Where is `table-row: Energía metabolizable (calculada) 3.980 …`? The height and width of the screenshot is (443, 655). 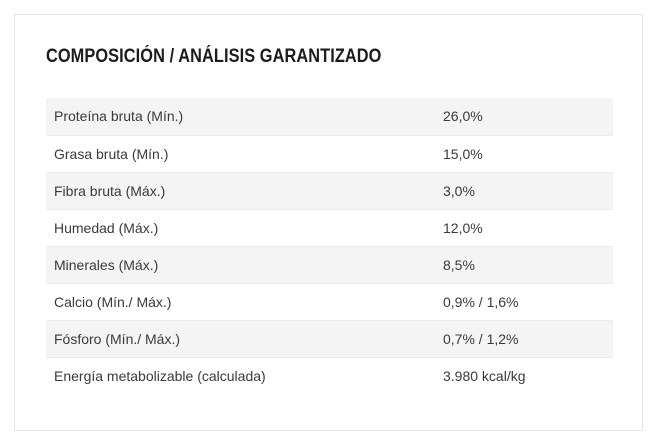 table-row: Energía metabolizable (calculada) 3.980 … is located at coordinates (329, 375).